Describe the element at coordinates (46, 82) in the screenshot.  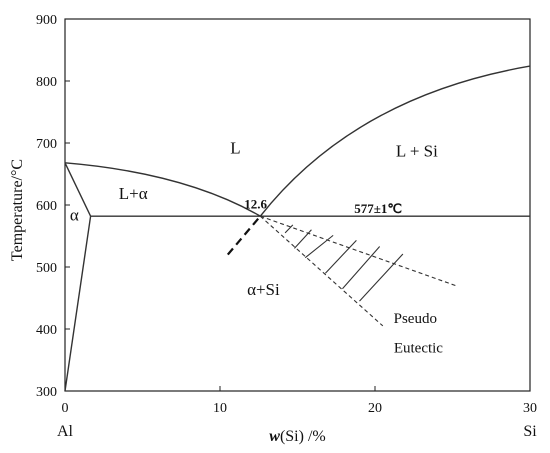
I see `y-tick-label: 800` at that location.